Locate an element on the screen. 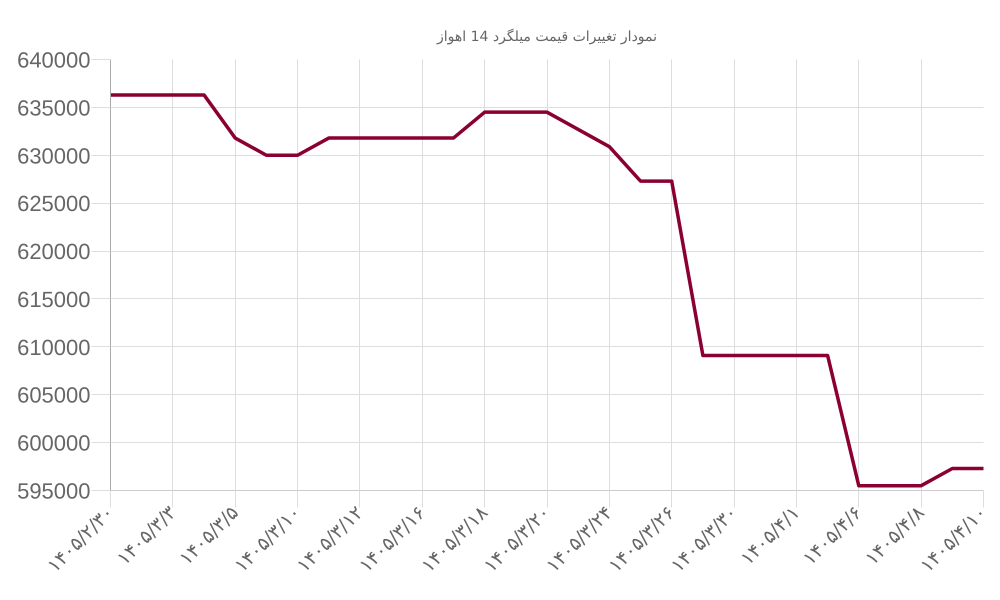  y-tick-label: 595000 is located at coordinates (54, 491).